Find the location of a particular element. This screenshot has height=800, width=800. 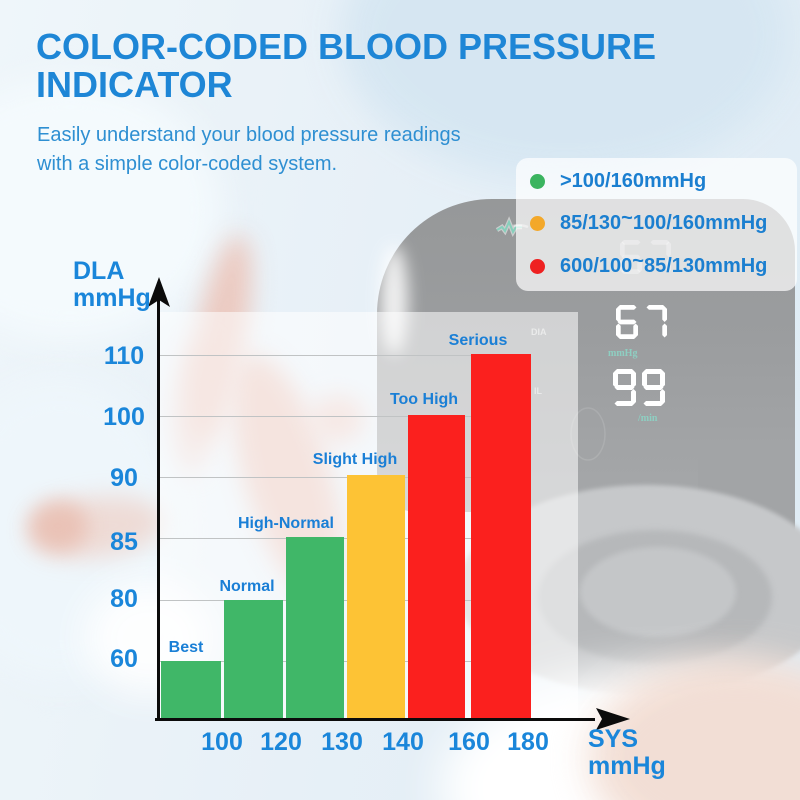

svg-text: mmHg is located at coordinates (622, 353).